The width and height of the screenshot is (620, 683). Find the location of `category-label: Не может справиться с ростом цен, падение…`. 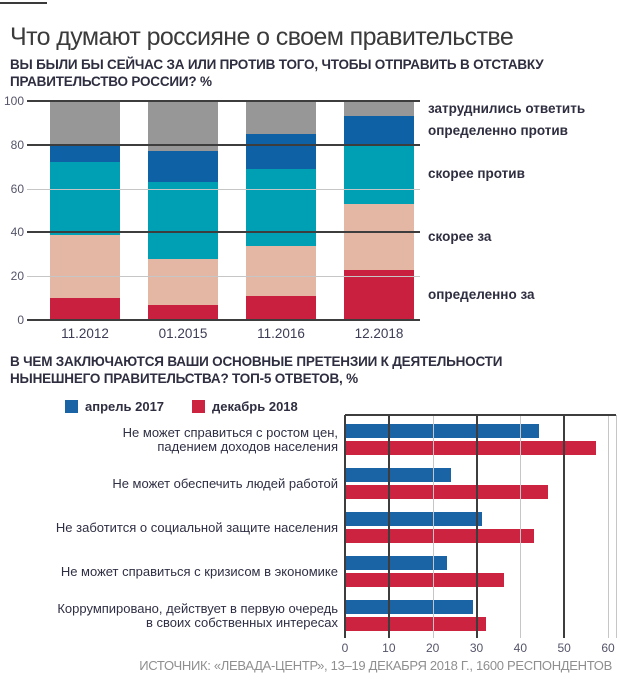

category-label: Не может справиться с ростом цен, падение… is located at coordinates (173, 439).